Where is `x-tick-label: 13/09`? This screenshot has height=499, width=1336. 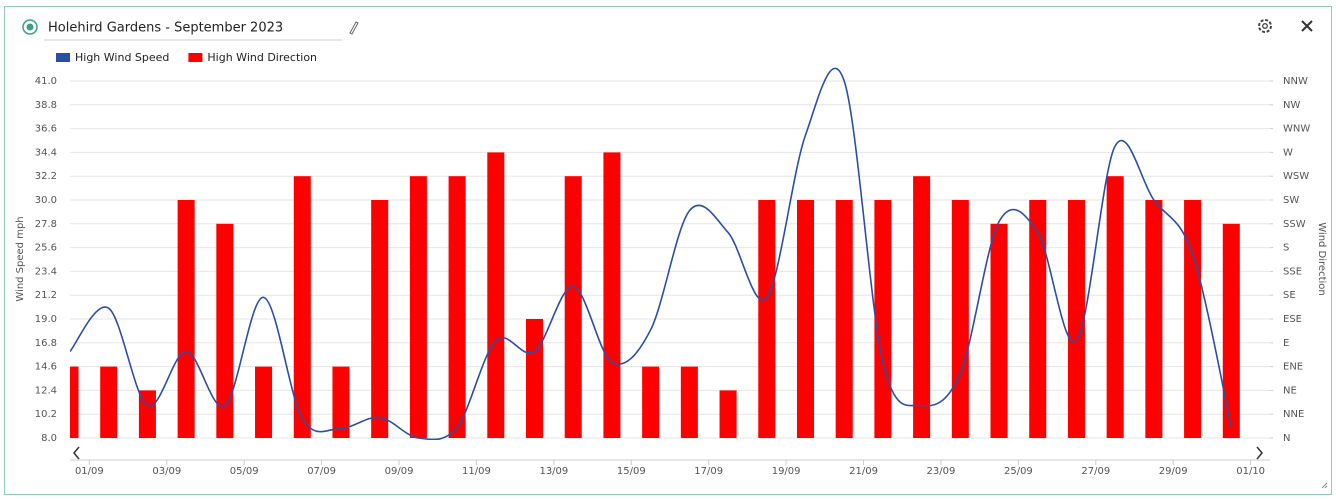 x-tick-label: 13/09 is located at coordinates (553, 471).